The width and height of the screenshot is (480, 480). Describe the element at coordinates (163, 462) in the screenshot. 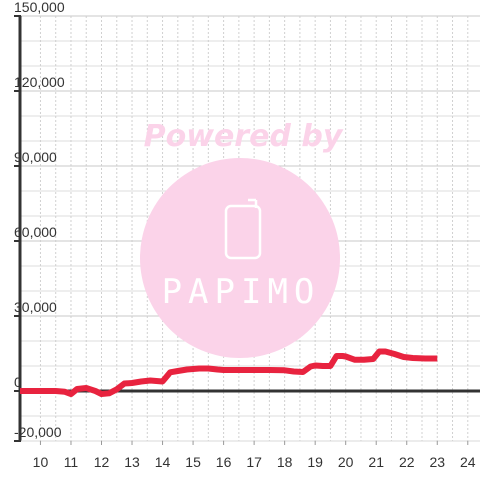

I see `x-tick-label: 14` at that location.